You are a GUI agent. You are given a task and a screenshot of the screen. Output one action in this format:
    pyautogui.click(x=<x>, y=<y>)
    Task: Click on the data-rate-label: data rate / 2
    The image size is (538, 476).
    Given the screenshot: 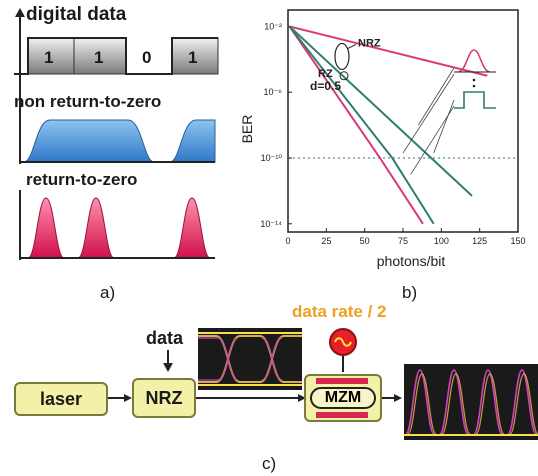 What is the action you would take?
    pyautogui.click(x=339, y=311)
    